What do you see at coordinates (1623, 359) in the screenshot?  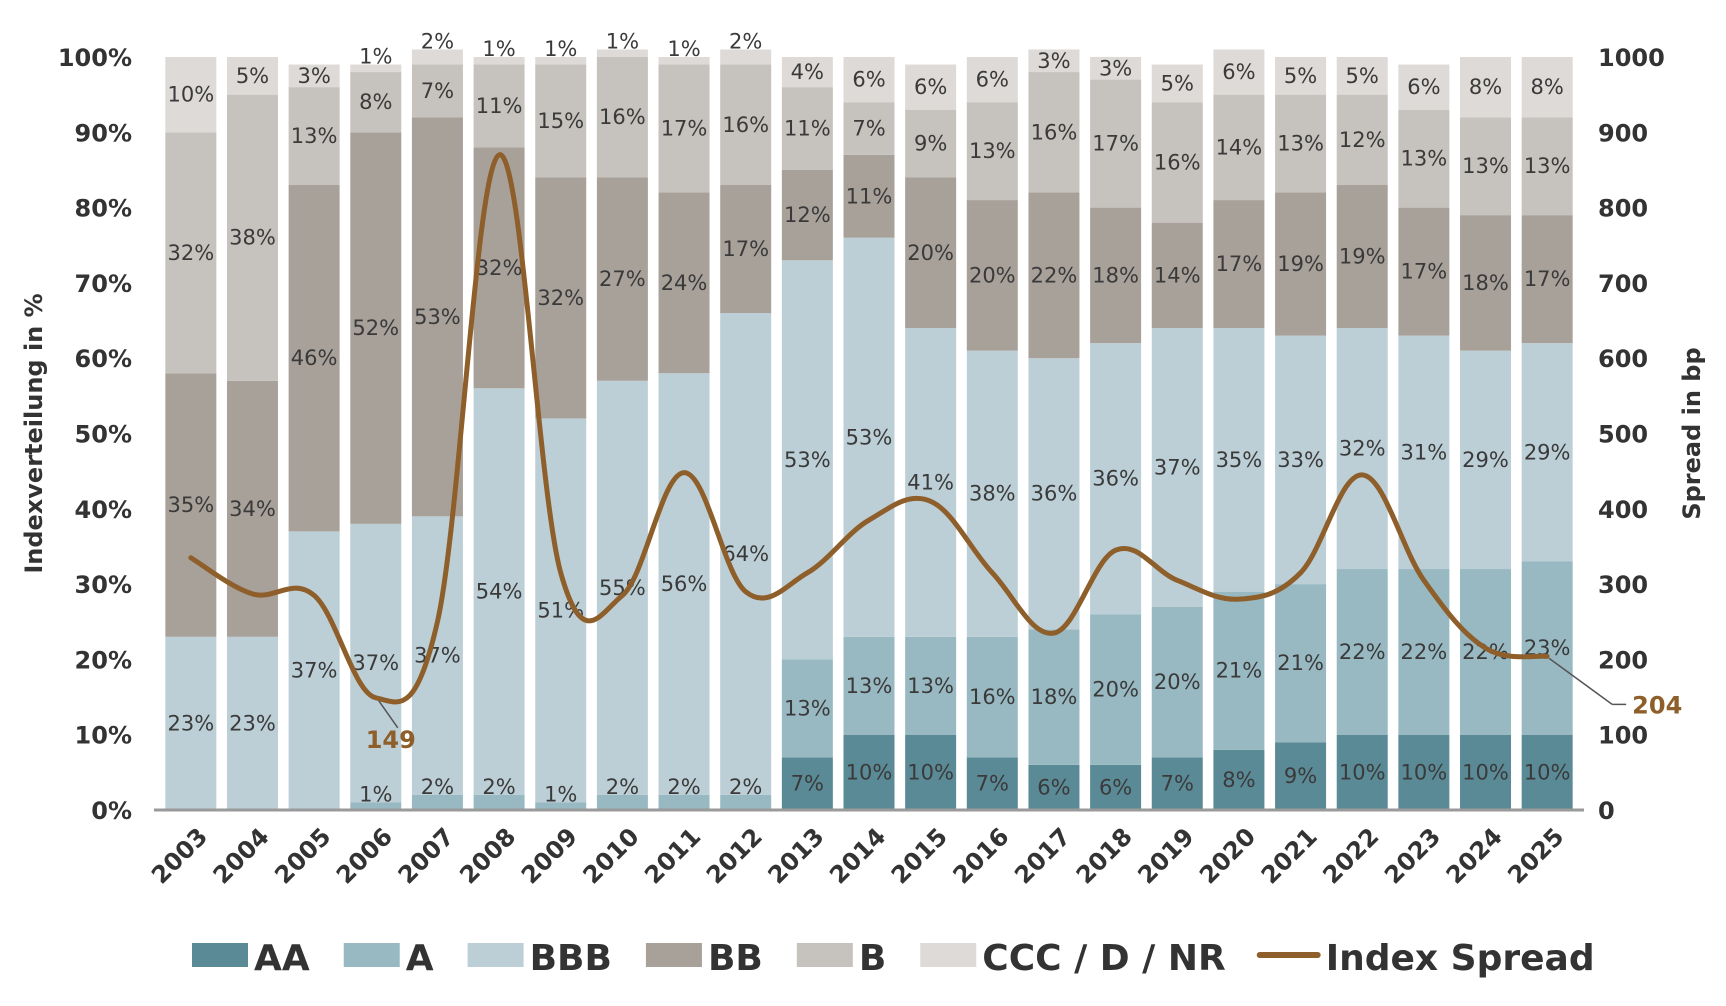 I see `y2-tick-label: 600` at bounding box center [1623, 359].